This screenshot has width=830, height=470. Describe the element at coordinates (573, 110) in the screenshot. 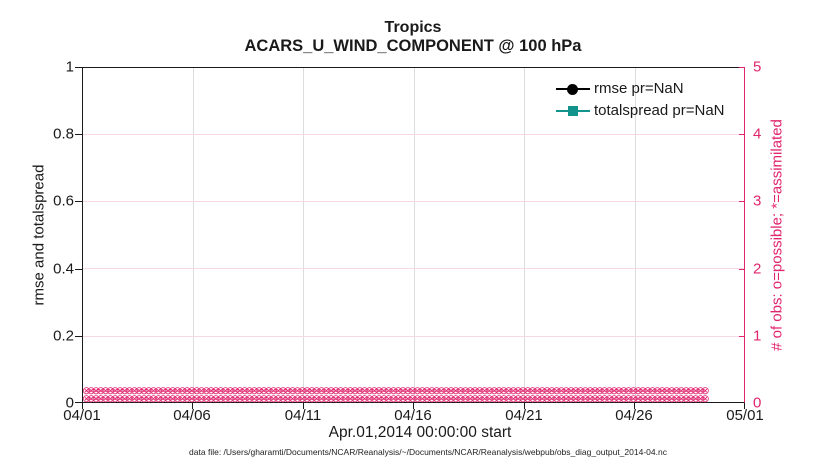

I see `totalspread-square-marker-icon` at that location.